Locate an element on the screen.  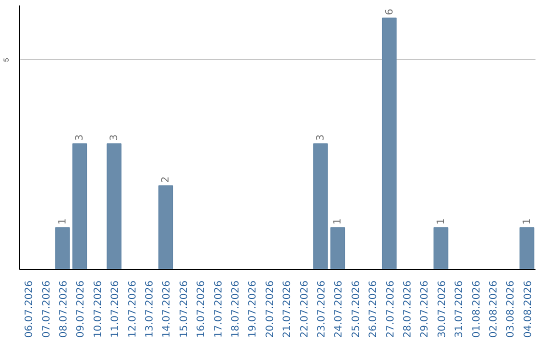
x-tick-label: 29.07.2026 is located at coordinates (425, 309).